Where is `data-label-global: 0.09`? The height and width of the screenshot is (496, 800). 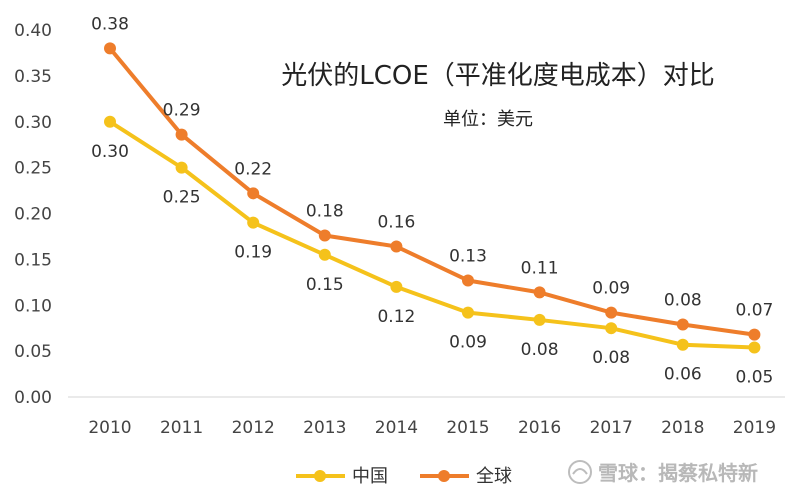
data-label-global: 0.09 is located at coordinates (611, 289).